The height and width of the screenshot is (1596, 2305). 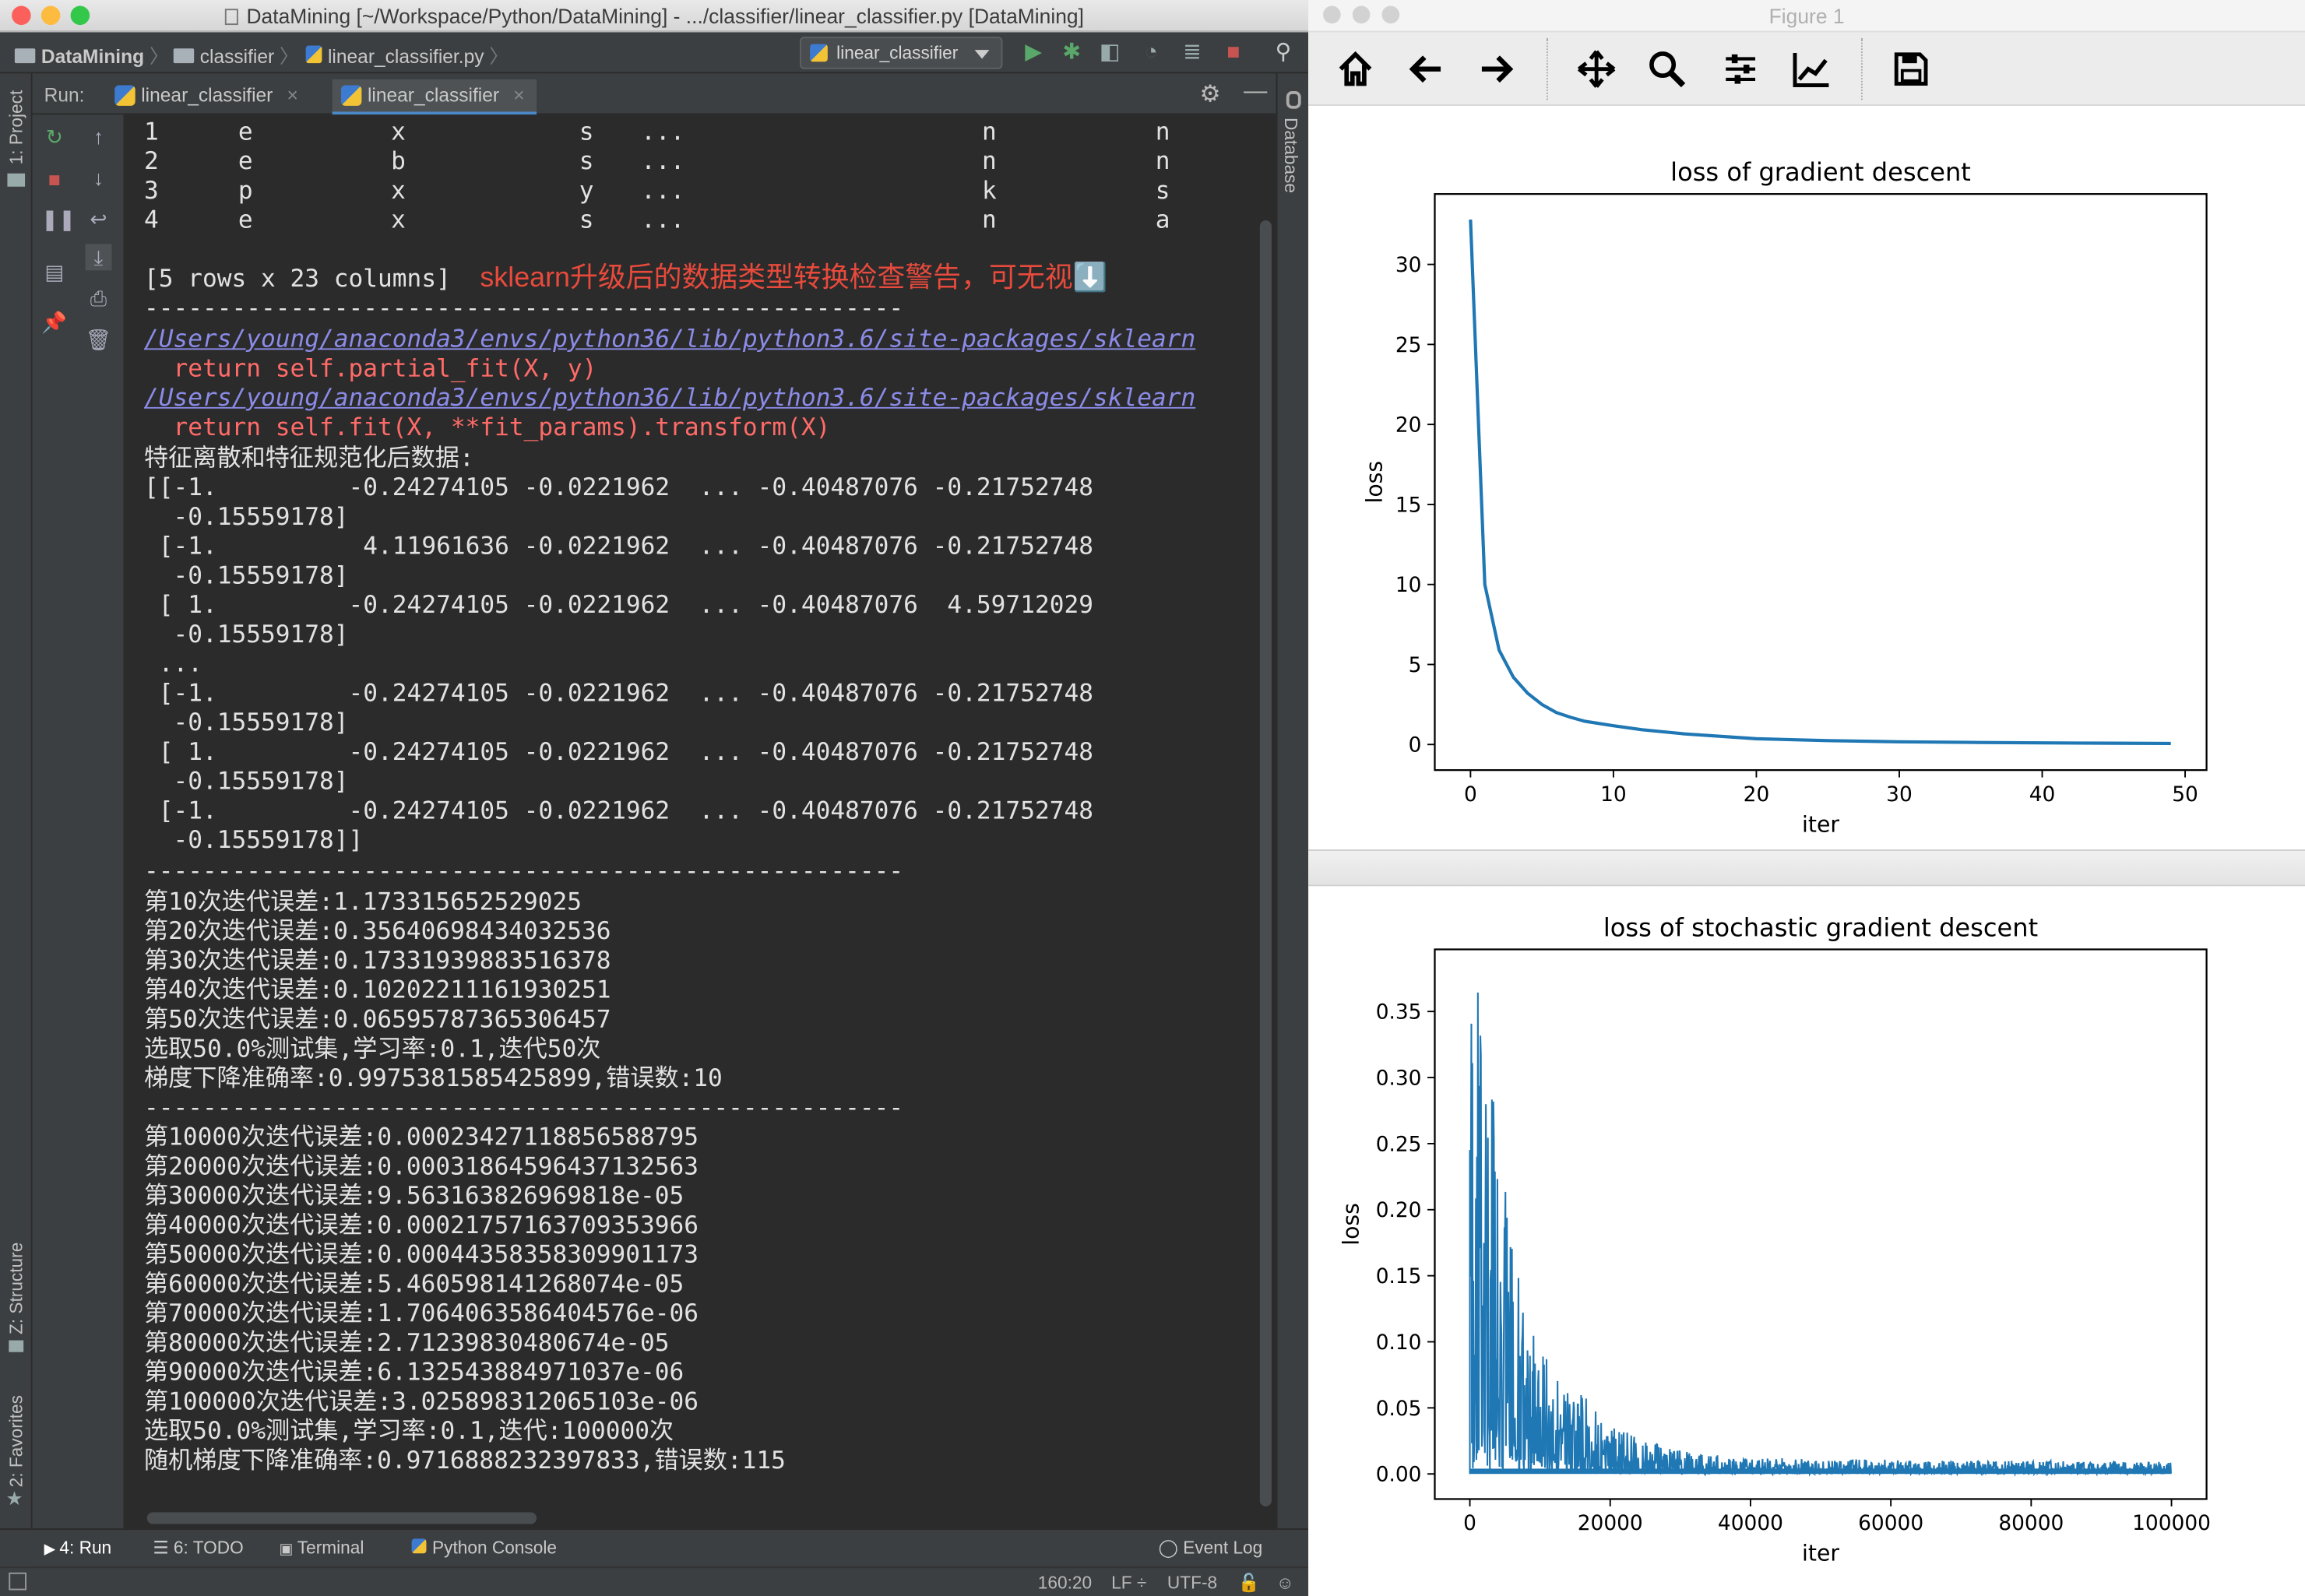 What do you see at coordinates (245, 132) in the screenshot?
I see `dataframe-cell: e` at bounding box center [245, 132].